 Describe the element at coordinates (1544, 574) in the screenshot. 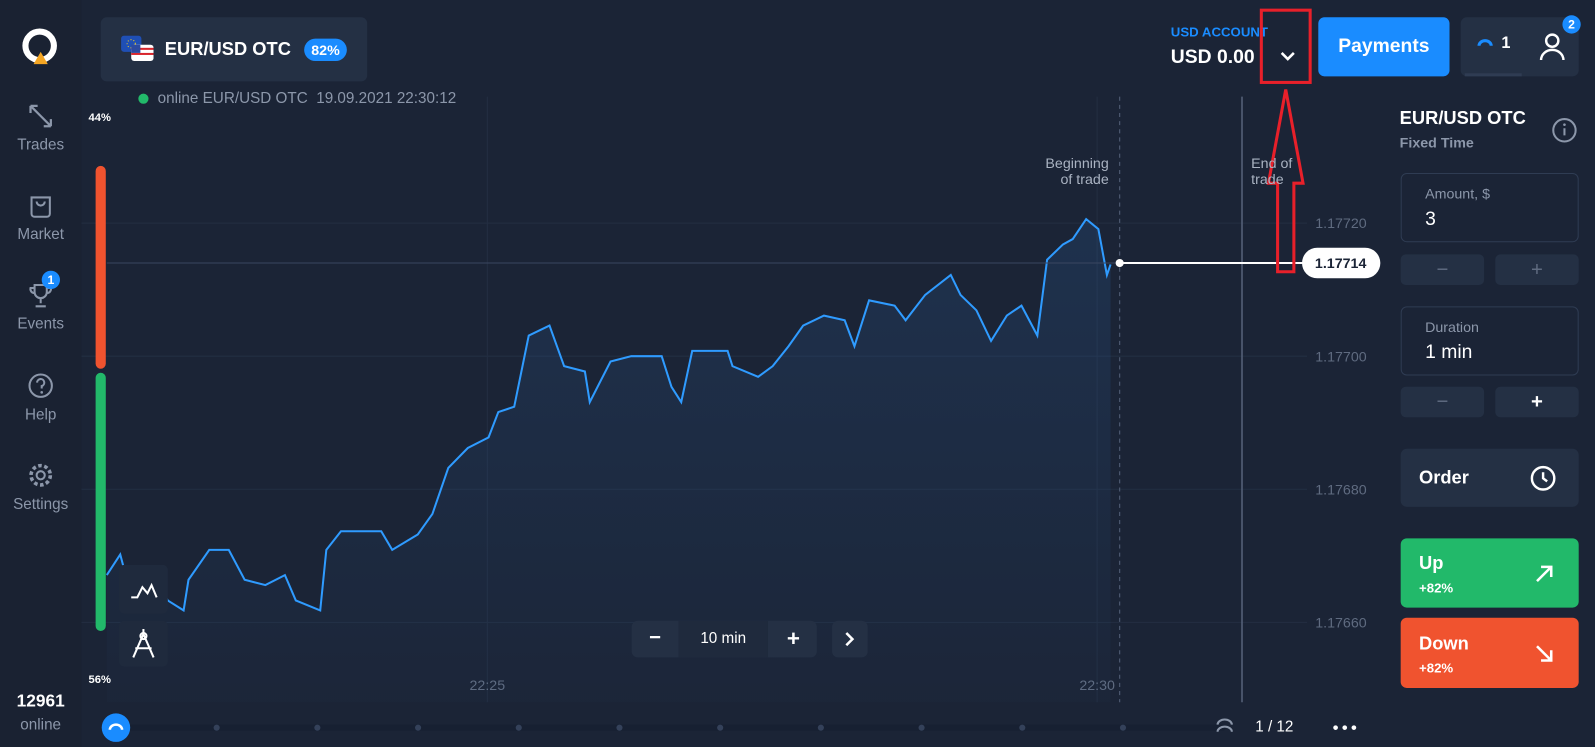

I see `up-arrow` at that location.